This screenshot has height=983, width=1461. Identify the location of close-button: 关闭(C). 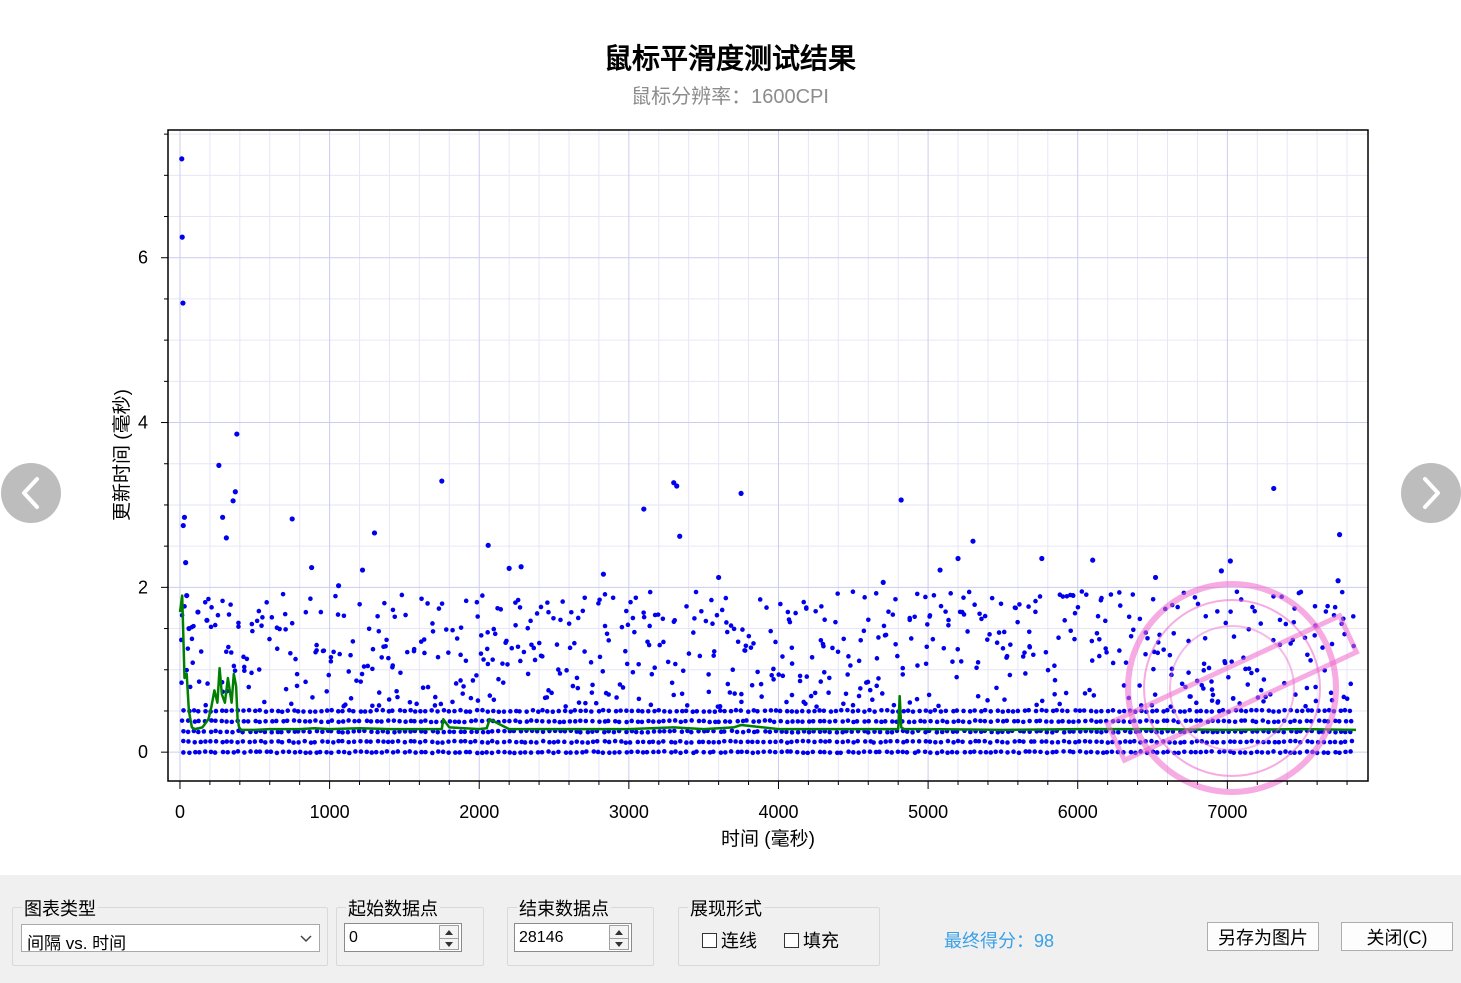
(1397, 936).